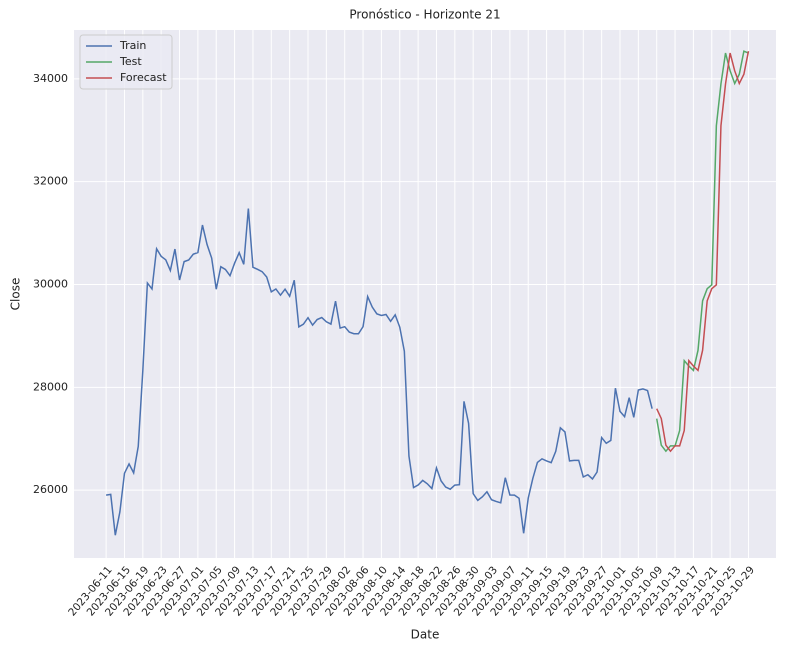 This screenshot has height=652, width=788. I want to click on y-tick-label: 26000, so click(50, 489).